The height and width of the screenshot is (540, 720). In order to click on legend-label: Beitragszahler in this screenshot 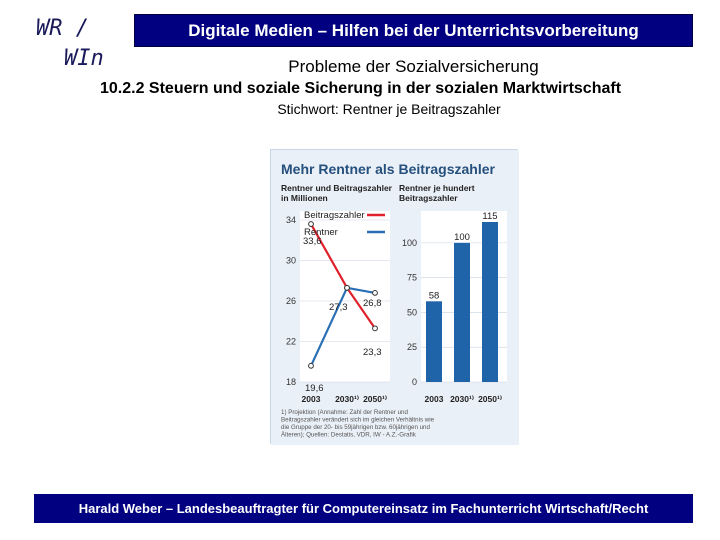, I will do `click(334, 215)`.